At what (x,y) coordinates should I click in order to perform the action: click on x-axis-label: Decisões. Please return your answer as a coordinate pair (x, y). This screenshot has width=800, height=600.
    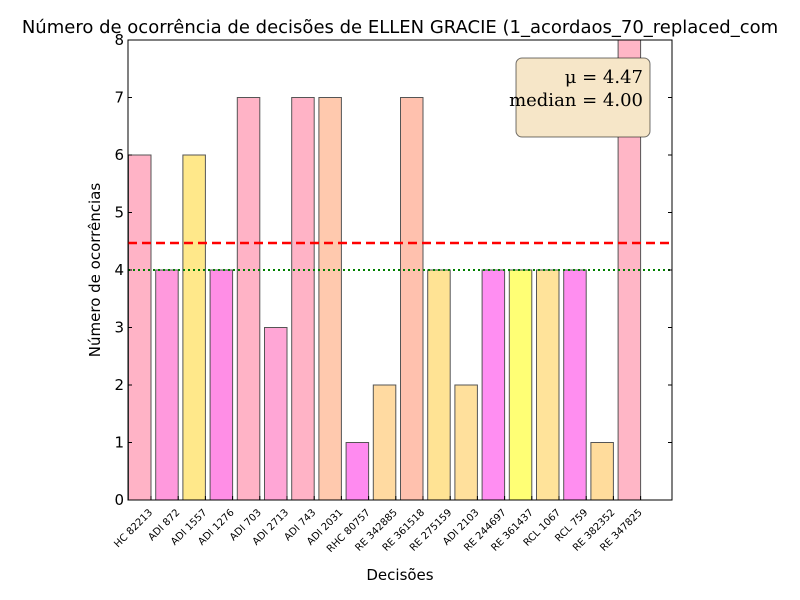
    Looking at the image, I should click on (399, 575).